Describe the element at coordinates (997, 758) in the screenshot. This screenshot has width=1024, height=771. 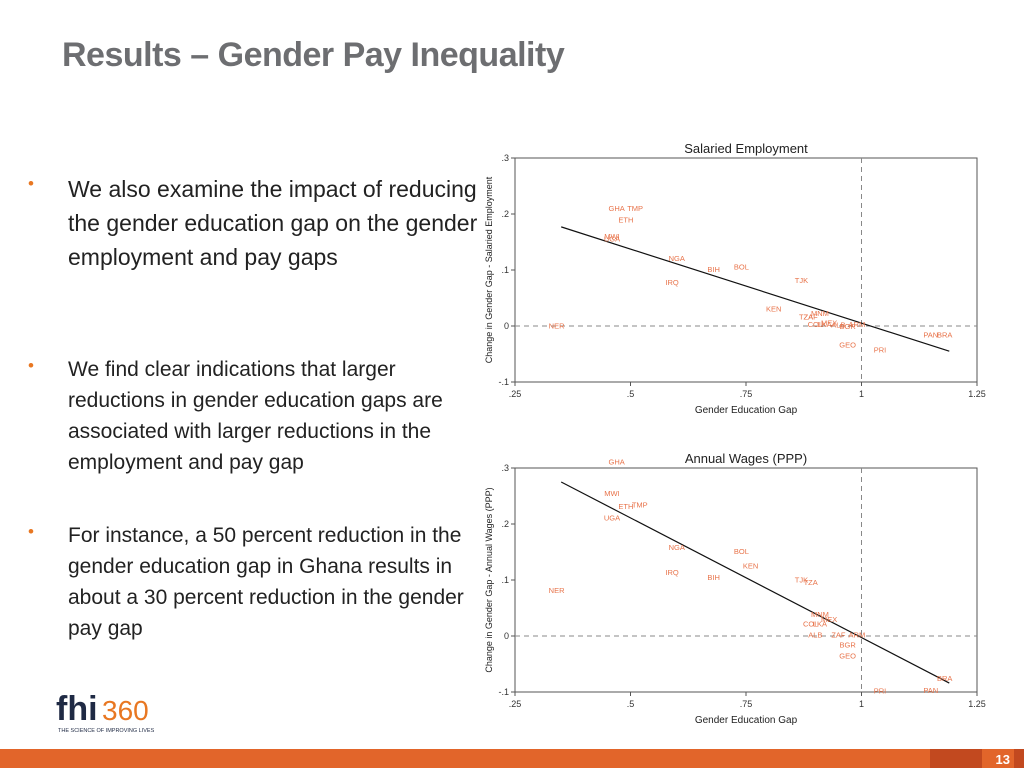
I see `page-number: 13` at that location.